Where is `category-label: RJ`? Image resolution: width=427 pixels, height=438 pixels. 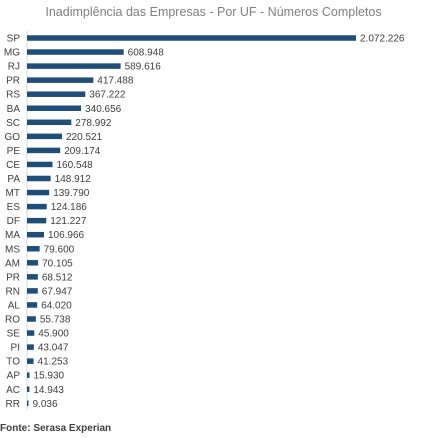 category-label: RJ is located at coordinates (14, 67).